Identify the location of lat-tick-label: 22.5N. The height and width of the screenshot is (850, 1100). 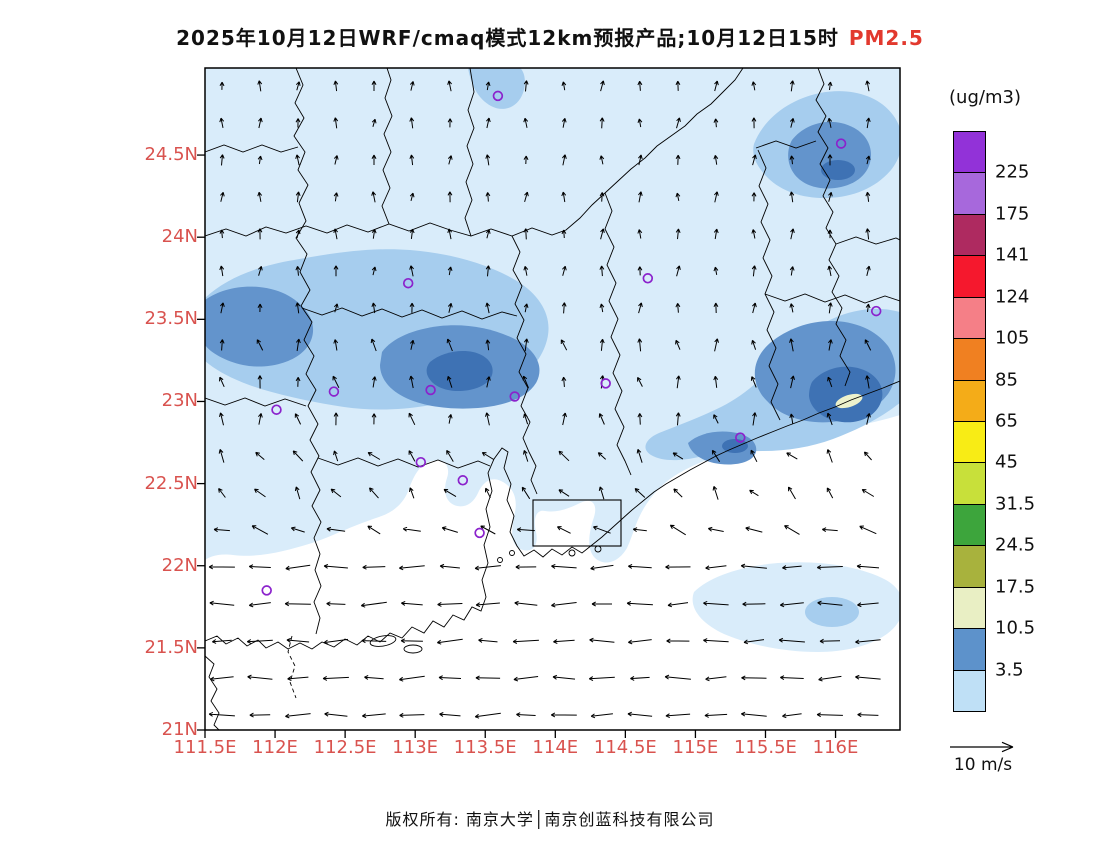
(171, 483).